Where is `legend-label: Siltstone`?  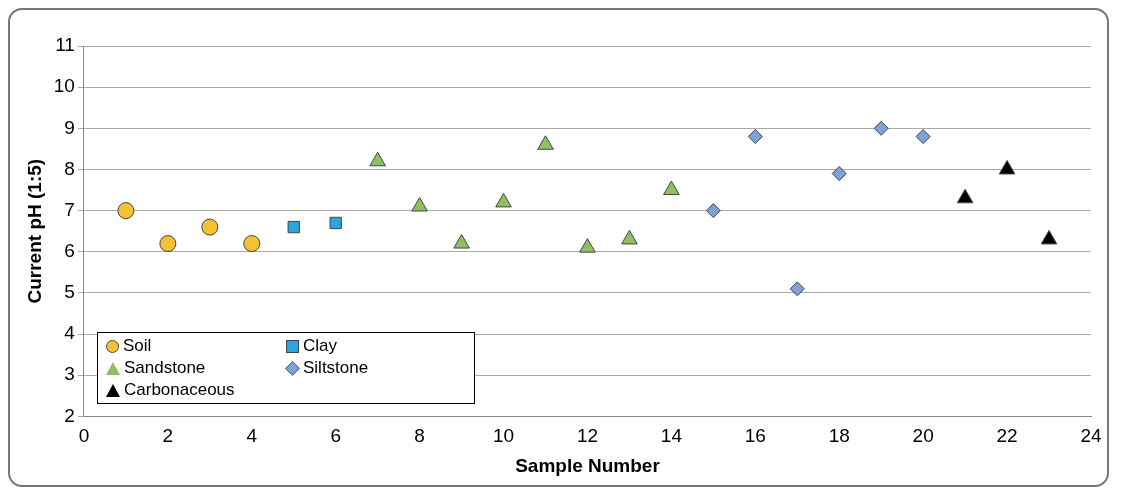
legend-label: Siltstone is located at coordinates (336, 368).